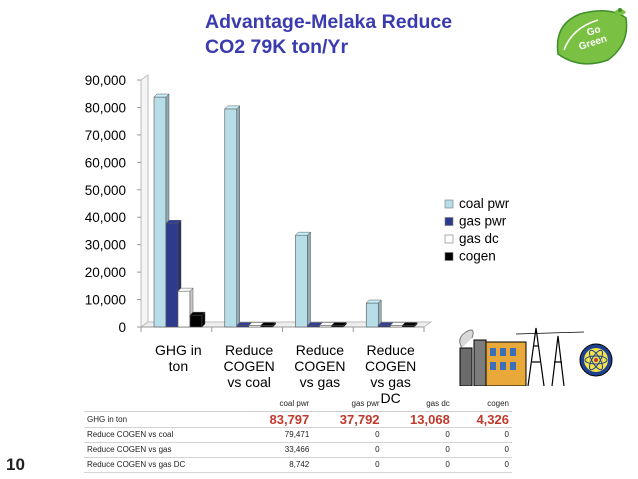 The height and width of the screenshot is (479, 638). I want to click on x-category-label: Reduce COGEN vs coal, so click(248, 366).